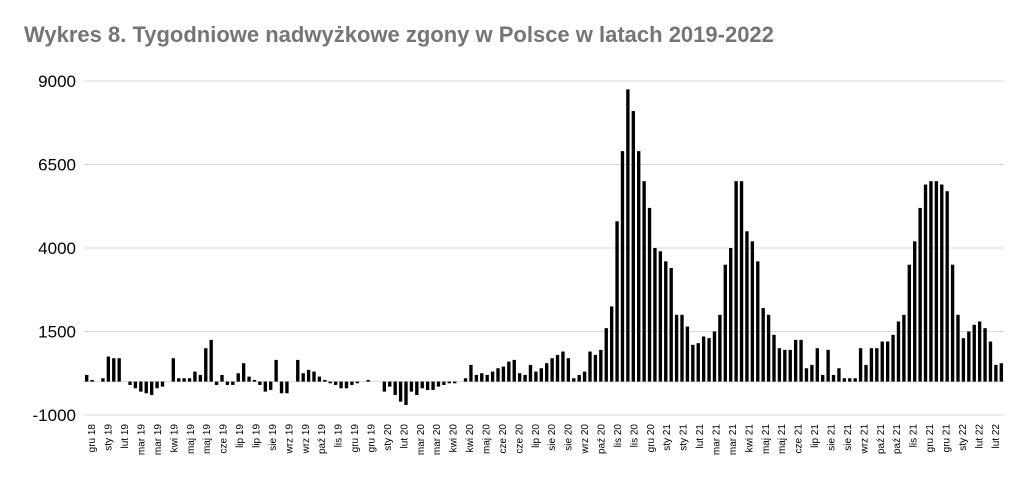 The image size is (1028, 484). Describe the element at coordinates (273, 437) in the screenshot. I see `x-tick-label: sie 19` at that location.